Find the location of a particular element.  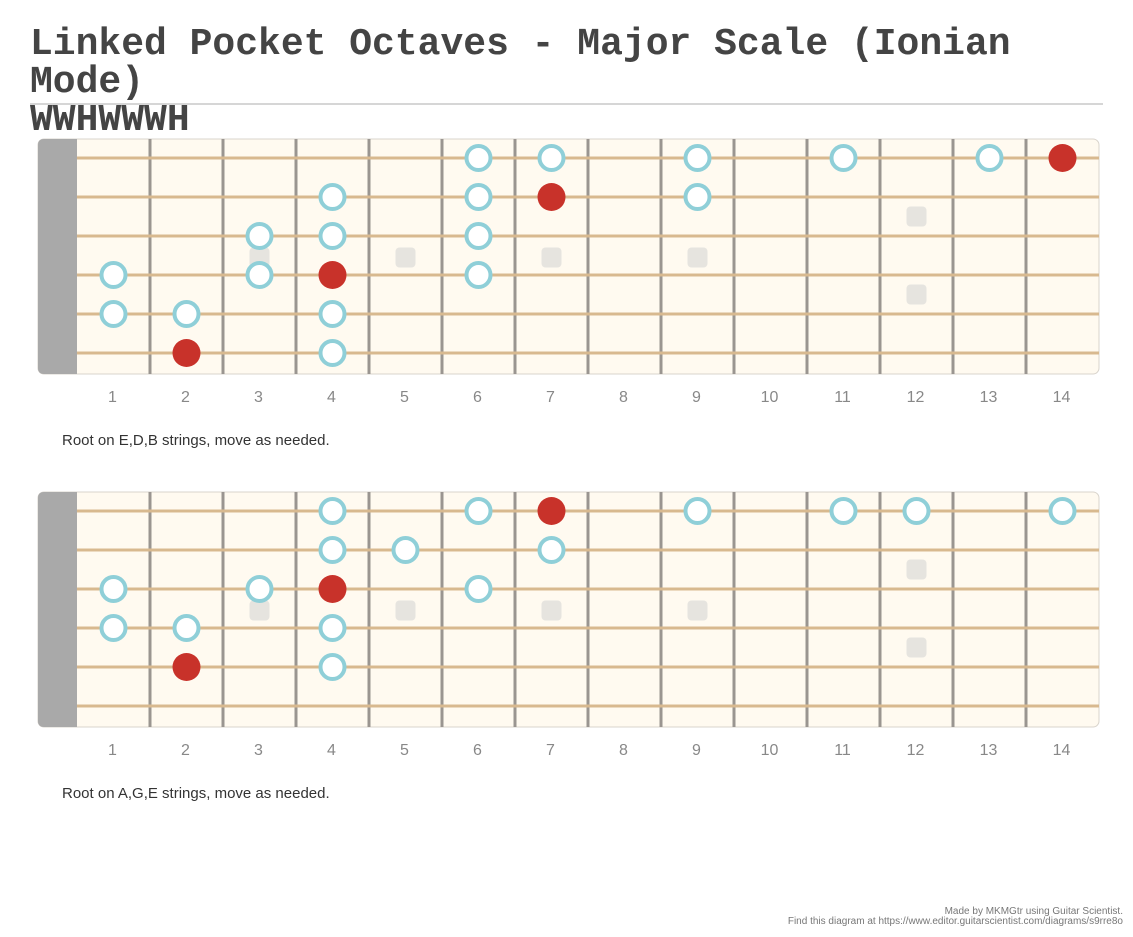

caption-2: Root on A,G,E strings, move as needed. is located at coordinates (196, 793).